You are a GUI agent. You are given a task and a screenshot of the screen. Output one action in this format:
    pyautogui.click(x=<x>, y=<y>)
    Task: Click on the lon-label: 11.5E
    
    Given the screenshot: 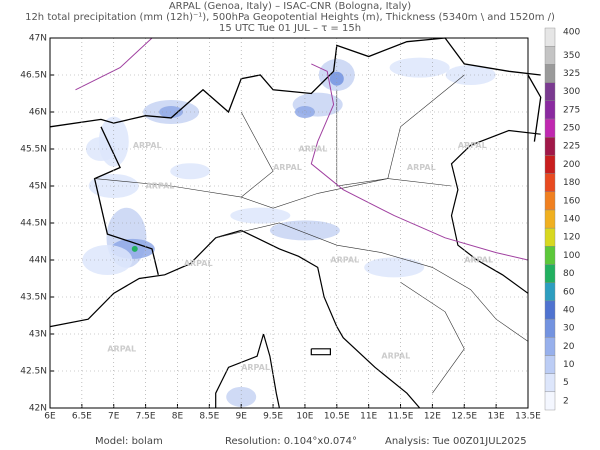 What is the action you would take?
    pyautogui.click(x=401, y=417)
    